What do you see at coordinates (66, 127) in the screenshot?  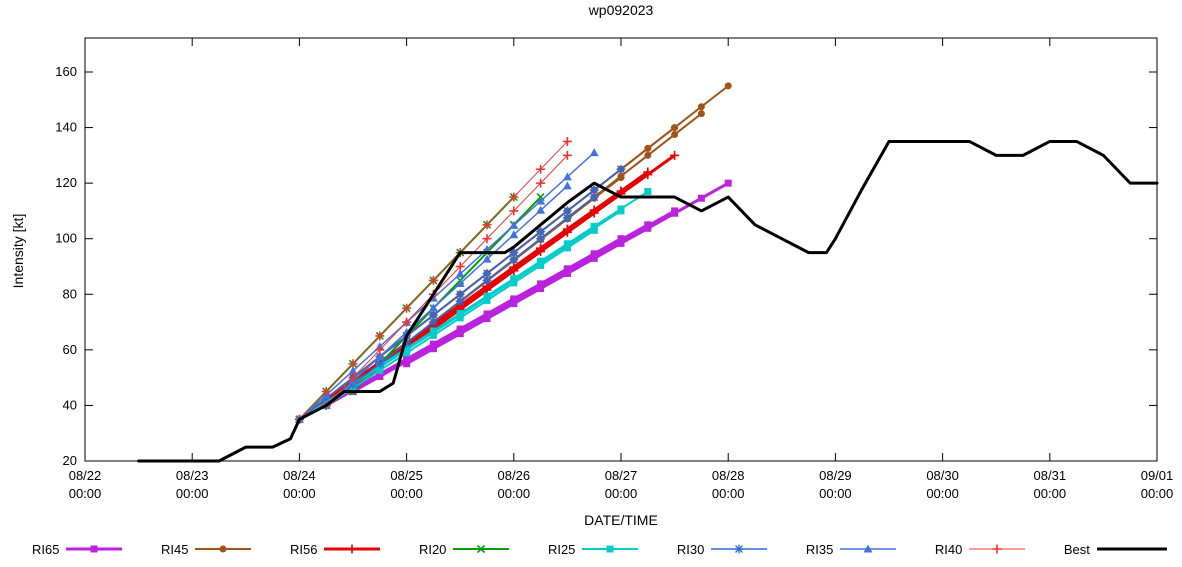 I see `y-tick-label: 140` at bounding box center [66, 127].